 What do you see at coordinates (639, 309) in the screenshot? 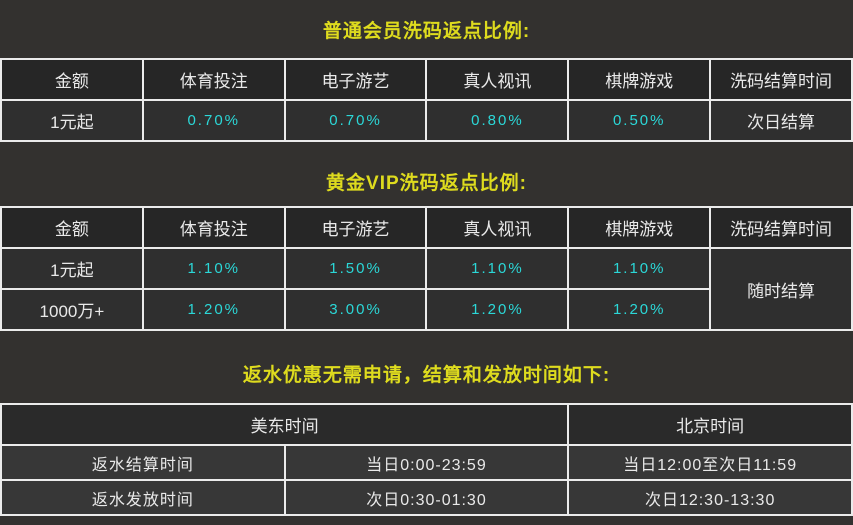
I see `cell-rate-cards: 1.20%` at bounding box center [639, 309].